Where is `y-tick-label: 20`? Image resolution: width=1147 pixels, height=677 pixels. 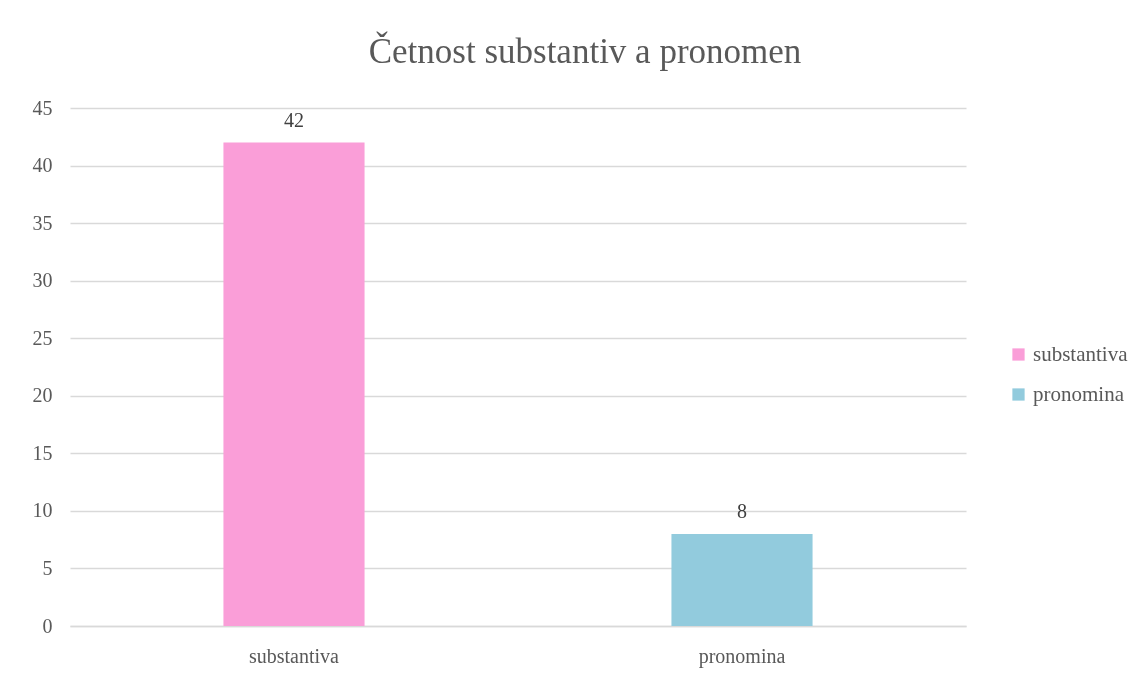
y-tick-label: 20 is located at coordinates (42, 395).